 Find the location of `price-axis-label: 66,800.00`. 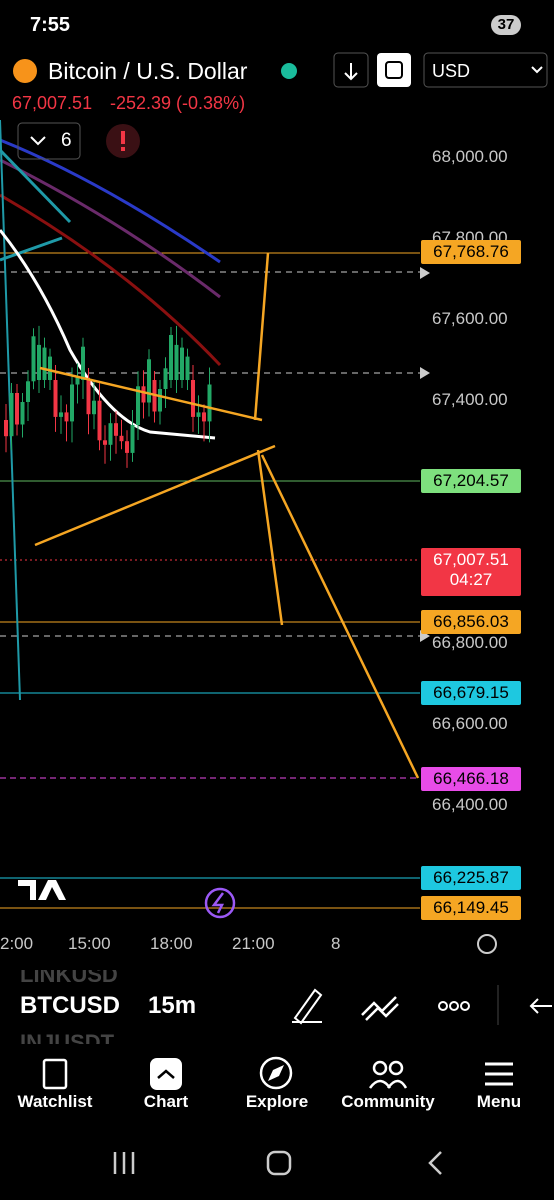

price-axis-label: 66,800.00 is located at coordinates (470, 642).